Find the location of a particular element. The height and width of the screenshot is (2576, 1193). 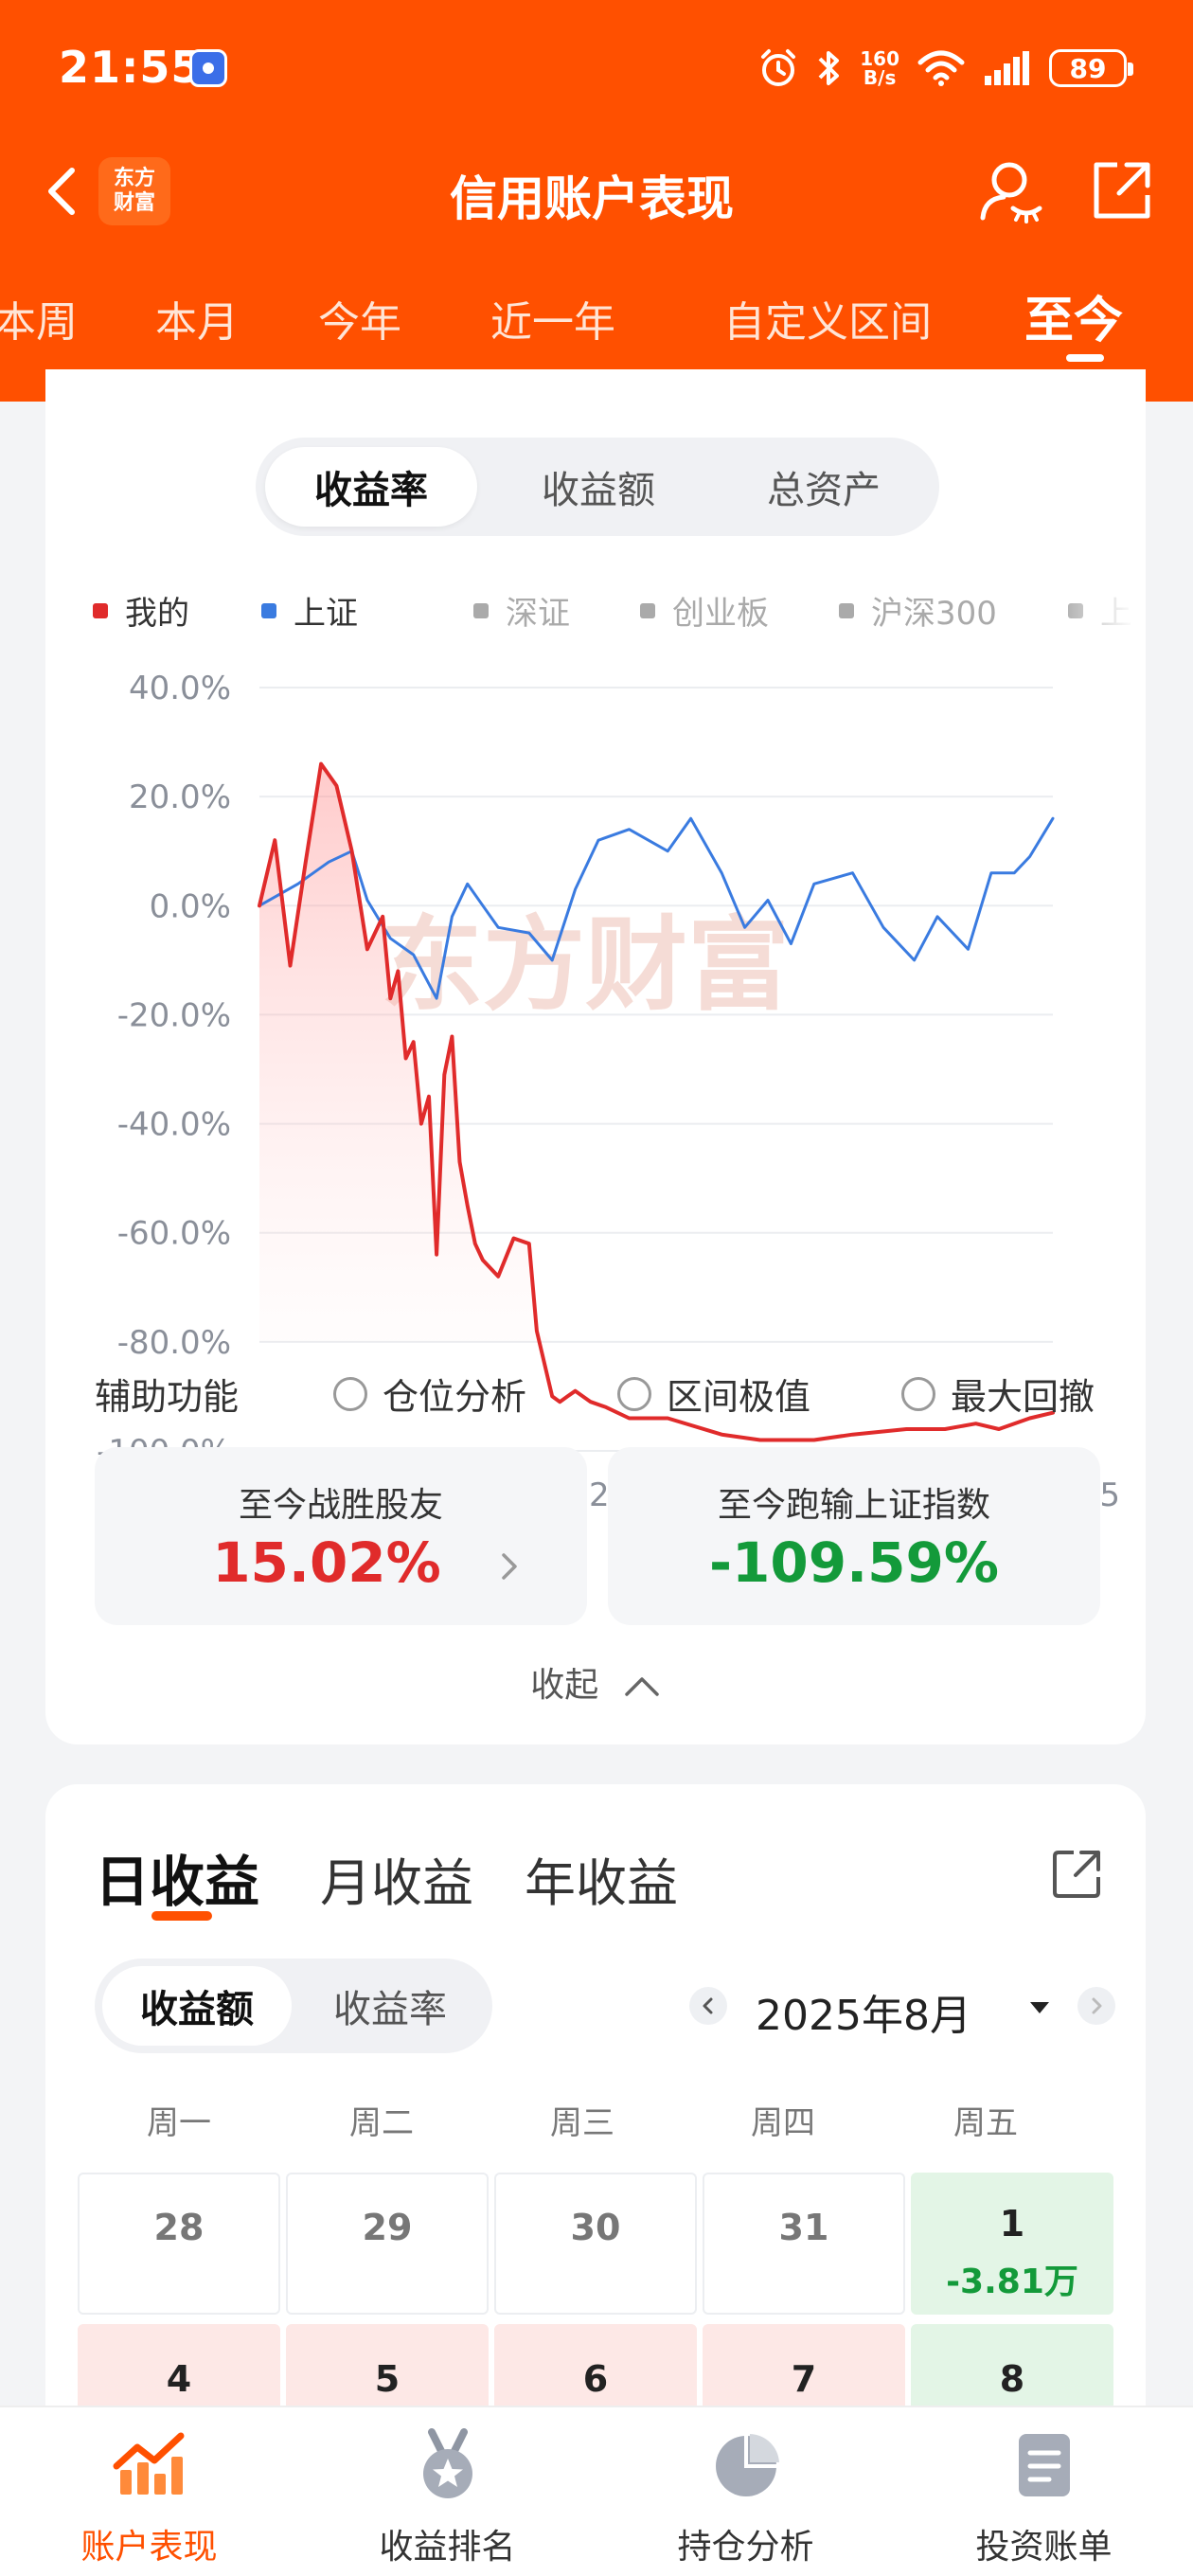

month-selector: 2025年8月 is located at coordinates (863, 2016).